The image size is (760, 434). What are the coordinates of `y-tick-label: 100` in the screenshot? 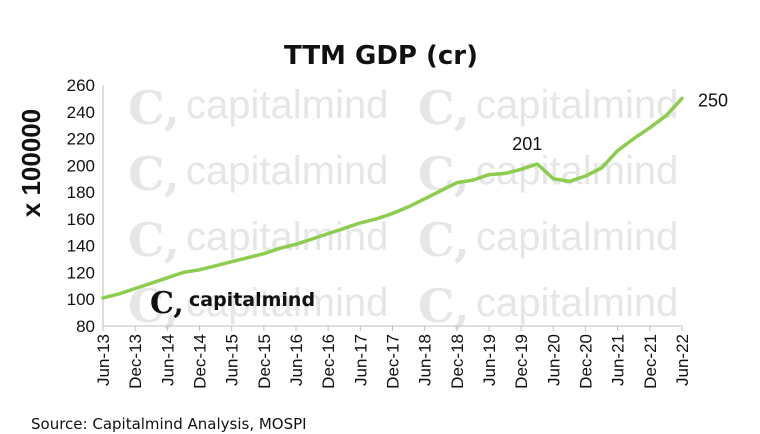 It's located at (81, 299).